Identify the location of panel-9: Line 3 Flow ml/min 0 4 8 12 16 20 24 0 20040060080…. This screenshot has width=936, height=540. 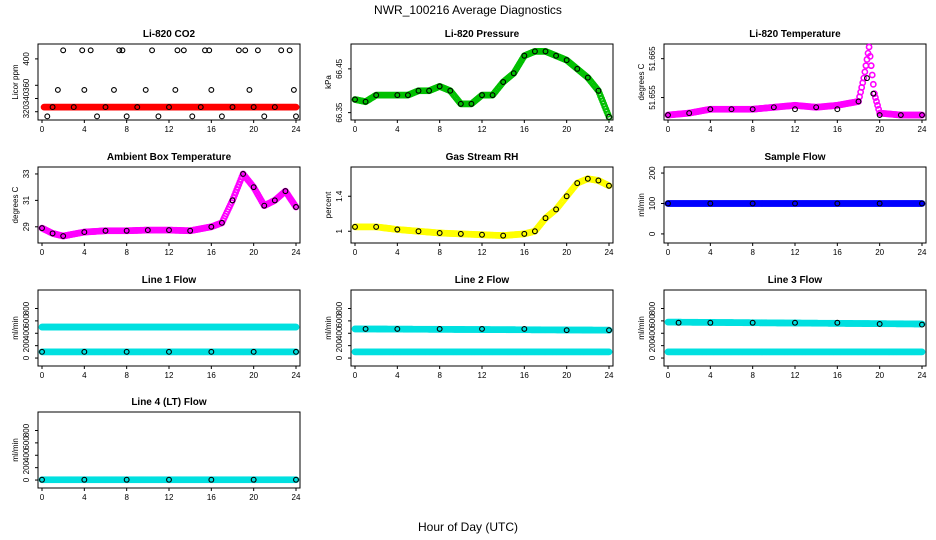
(782, 327).